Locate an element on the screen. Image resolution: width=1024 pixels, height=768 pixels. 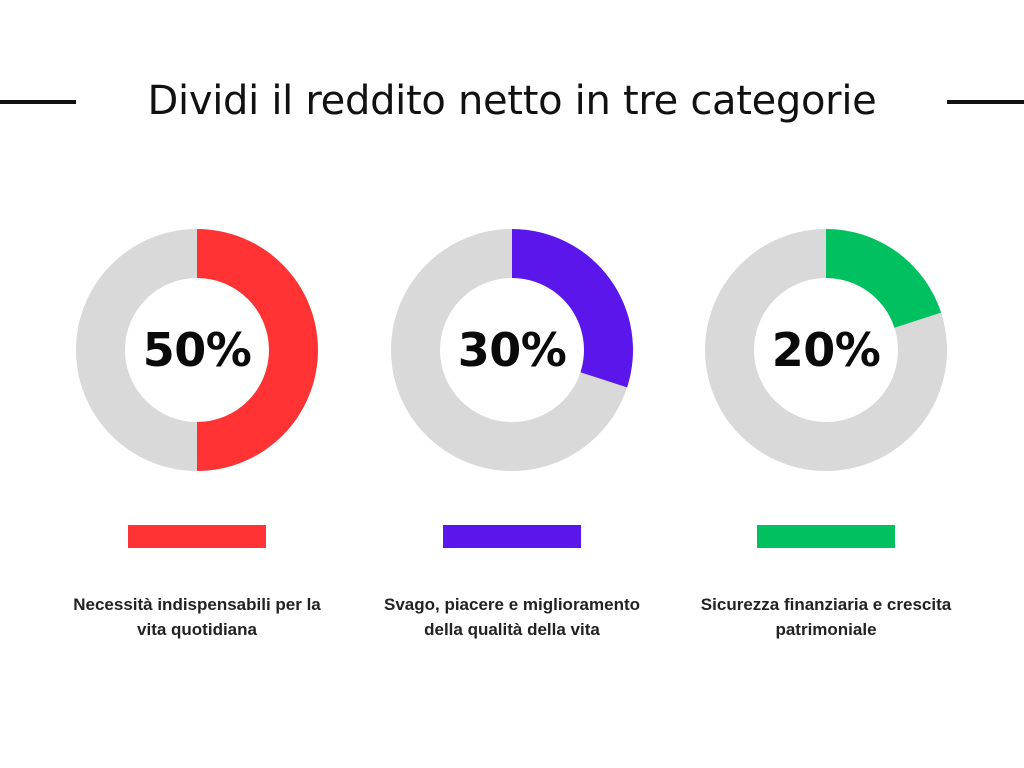
percentage-label: 20% is located at coordinates (826, 350).